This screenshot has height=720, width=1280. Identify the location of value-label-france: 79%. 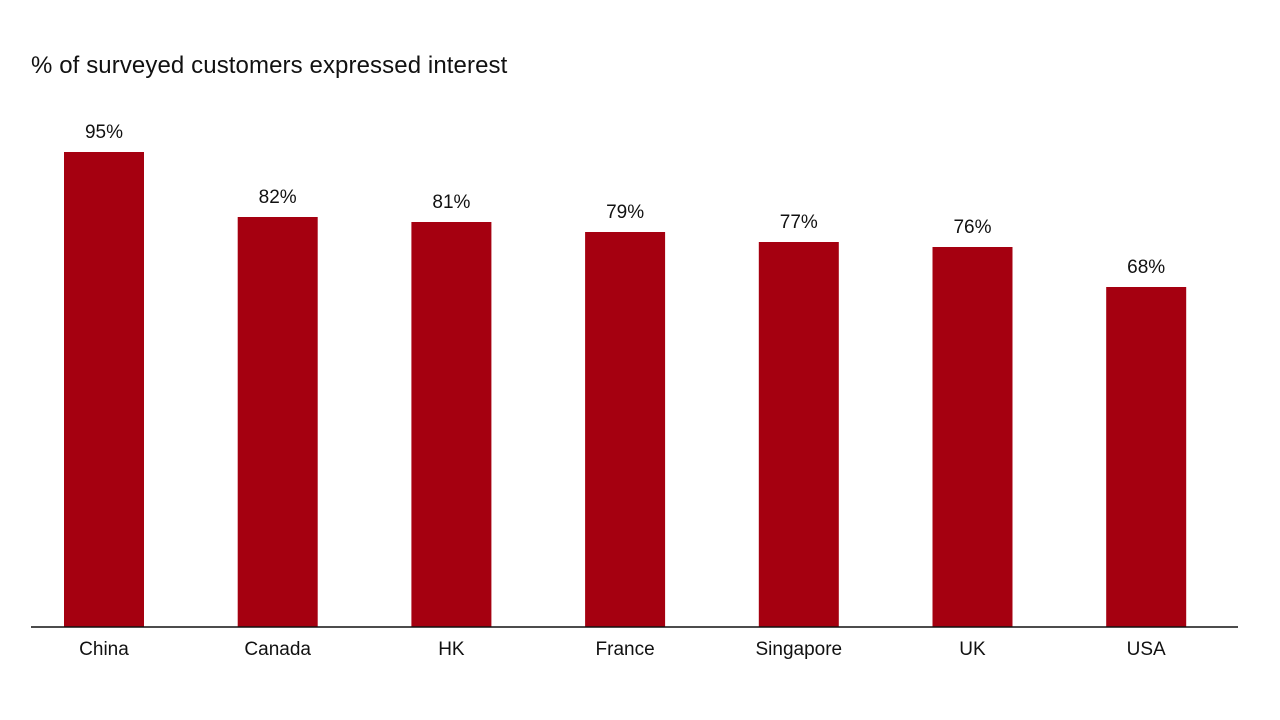
(625, 212).